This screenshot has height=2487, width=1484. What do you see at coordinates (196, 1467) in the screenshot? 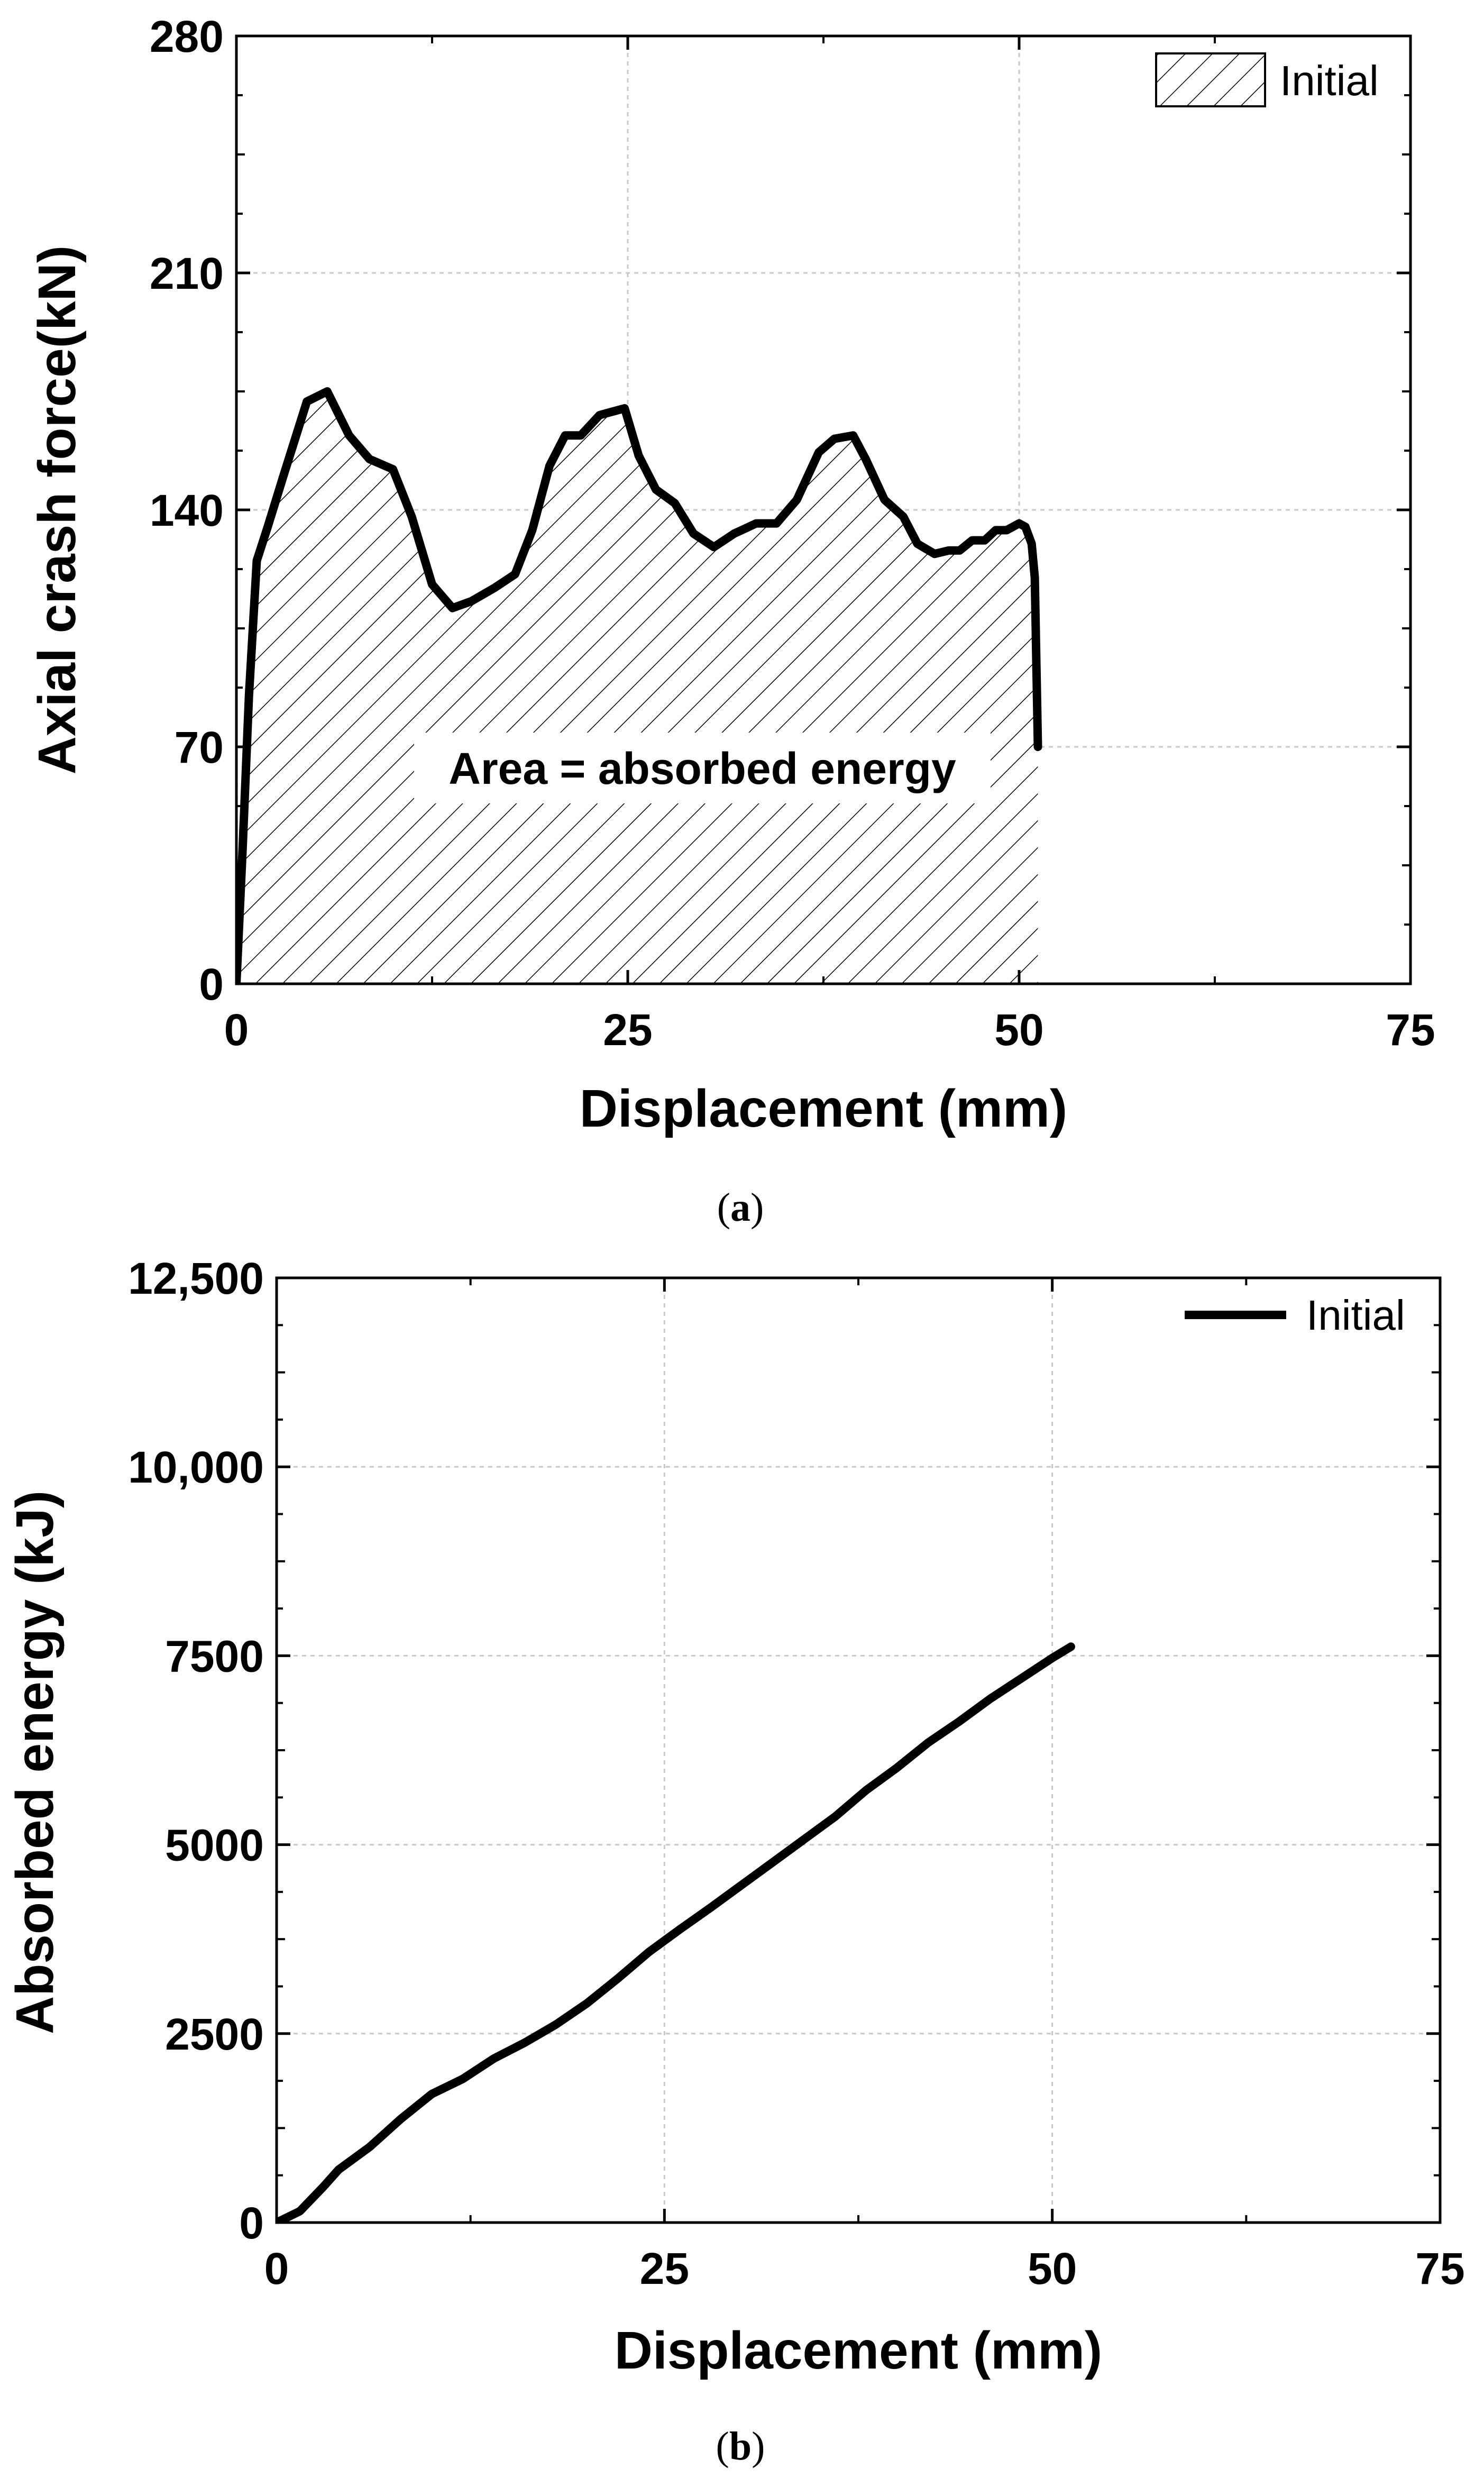
I see `y-tick-label: 10,000` at bounding box center [196, 1467].